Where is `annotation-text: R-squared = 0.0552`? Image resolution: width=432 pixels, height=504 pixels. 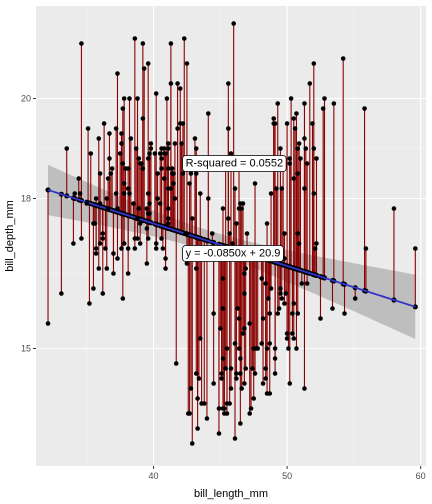
annotation-text: R-squared = 0.0552 is located at coordinates (235, 164).